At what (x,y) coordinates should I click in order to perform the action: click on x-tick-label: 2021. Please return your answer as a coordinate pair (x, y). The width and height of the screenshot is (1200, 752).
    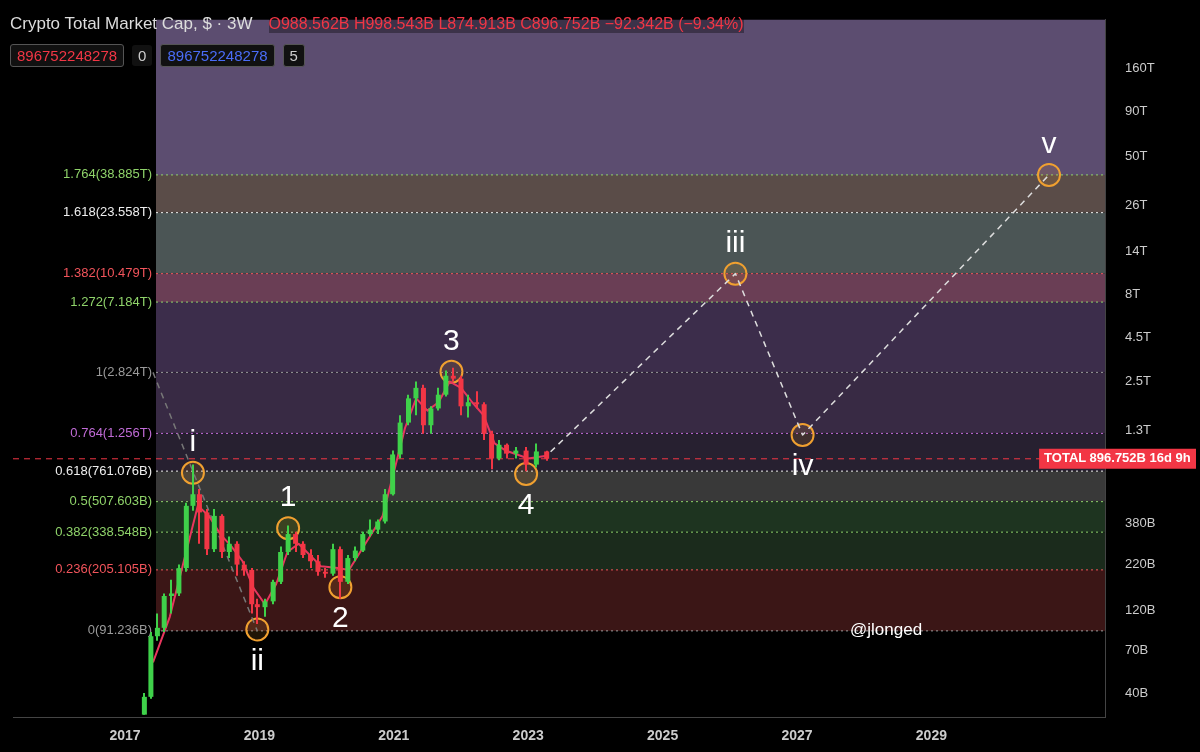
    Looking at the image, I should click on (394, 735).